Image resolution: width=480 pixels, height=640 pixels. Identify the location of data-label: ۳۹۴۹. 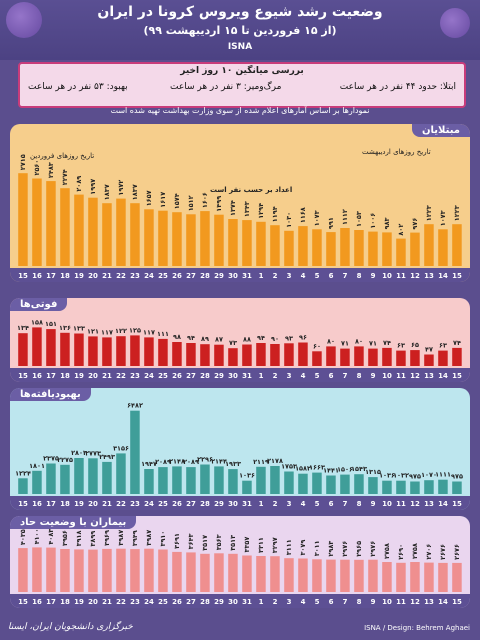
(135, 538).